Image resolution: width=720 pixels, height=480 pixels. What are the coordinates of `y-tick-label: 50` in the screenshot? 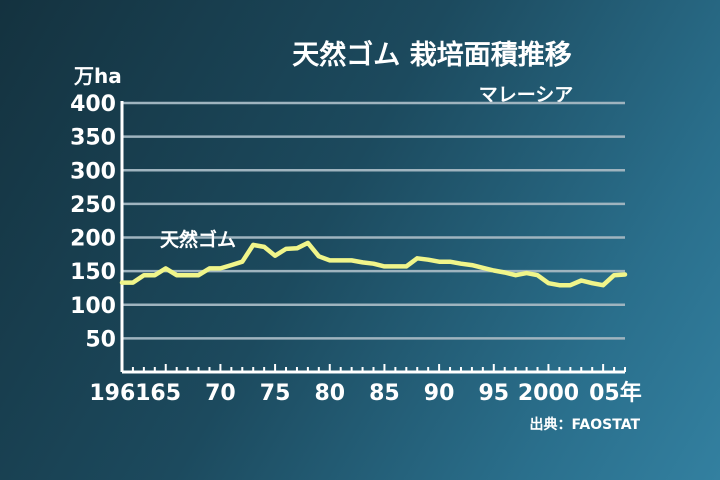 It's located at (100, 339).